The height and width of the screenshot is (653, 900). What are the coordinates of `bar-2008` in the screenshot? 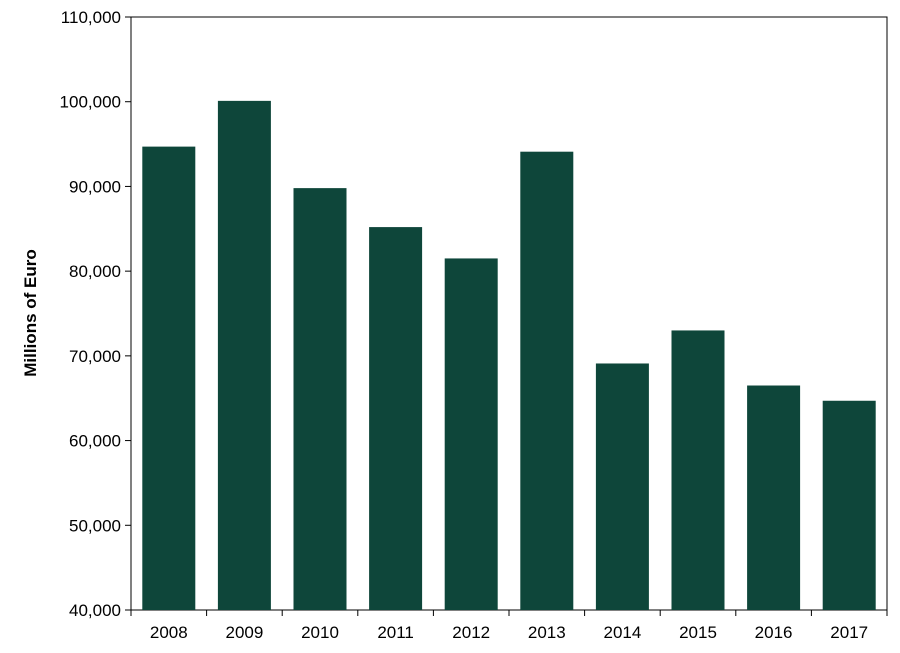 It's located at (169, 378).